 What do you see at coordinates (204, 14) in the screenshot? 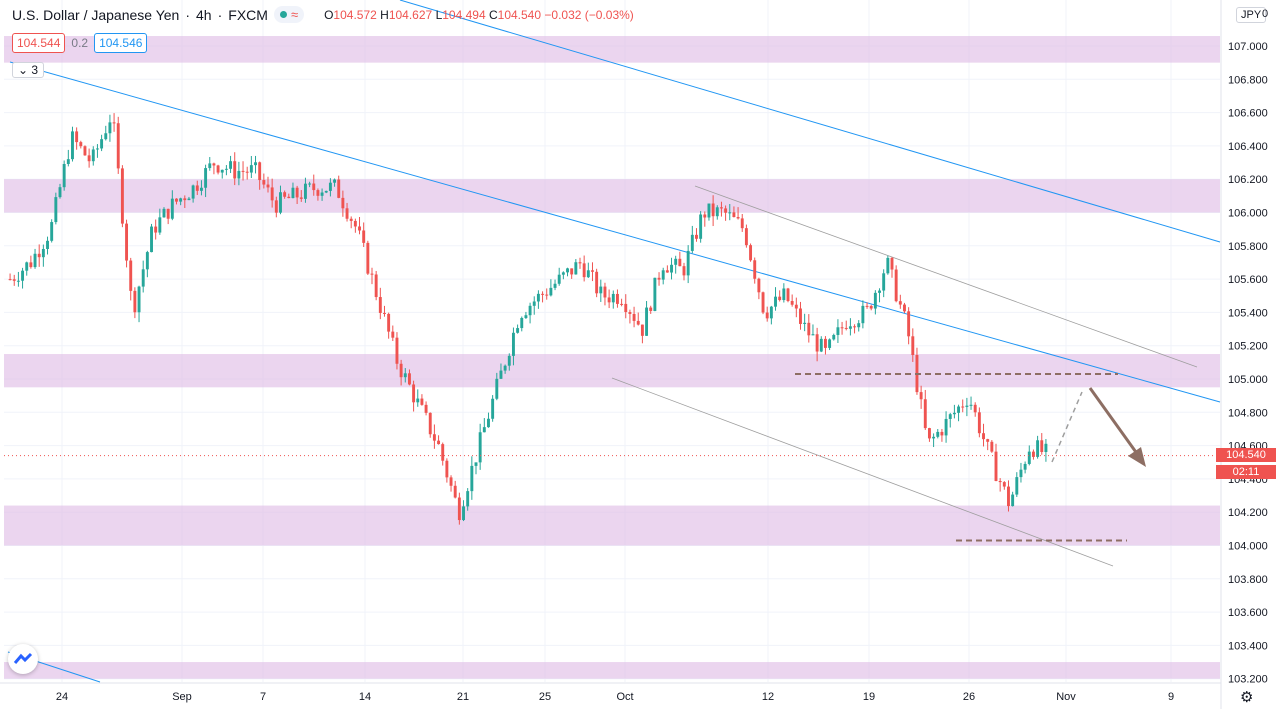
I see `interval-label: 4h` at bounding box center [204, 14].